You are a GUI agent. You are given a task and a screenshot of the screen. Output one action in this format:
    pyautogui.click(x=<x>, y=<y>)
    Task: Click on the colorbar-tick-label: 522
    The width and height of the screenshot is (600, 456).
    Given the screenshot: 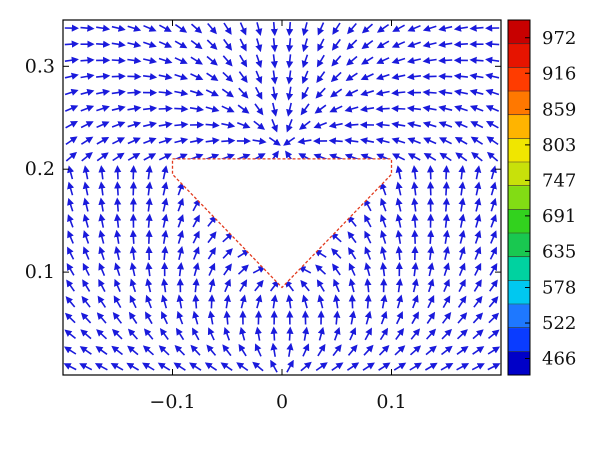 What is the action you would take?
    pyautogui.click(x=559, y=323)
    